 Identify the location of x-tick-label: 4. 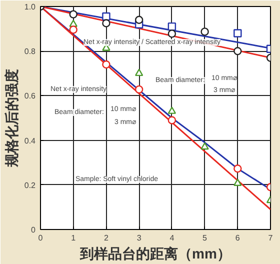
(172, 238).